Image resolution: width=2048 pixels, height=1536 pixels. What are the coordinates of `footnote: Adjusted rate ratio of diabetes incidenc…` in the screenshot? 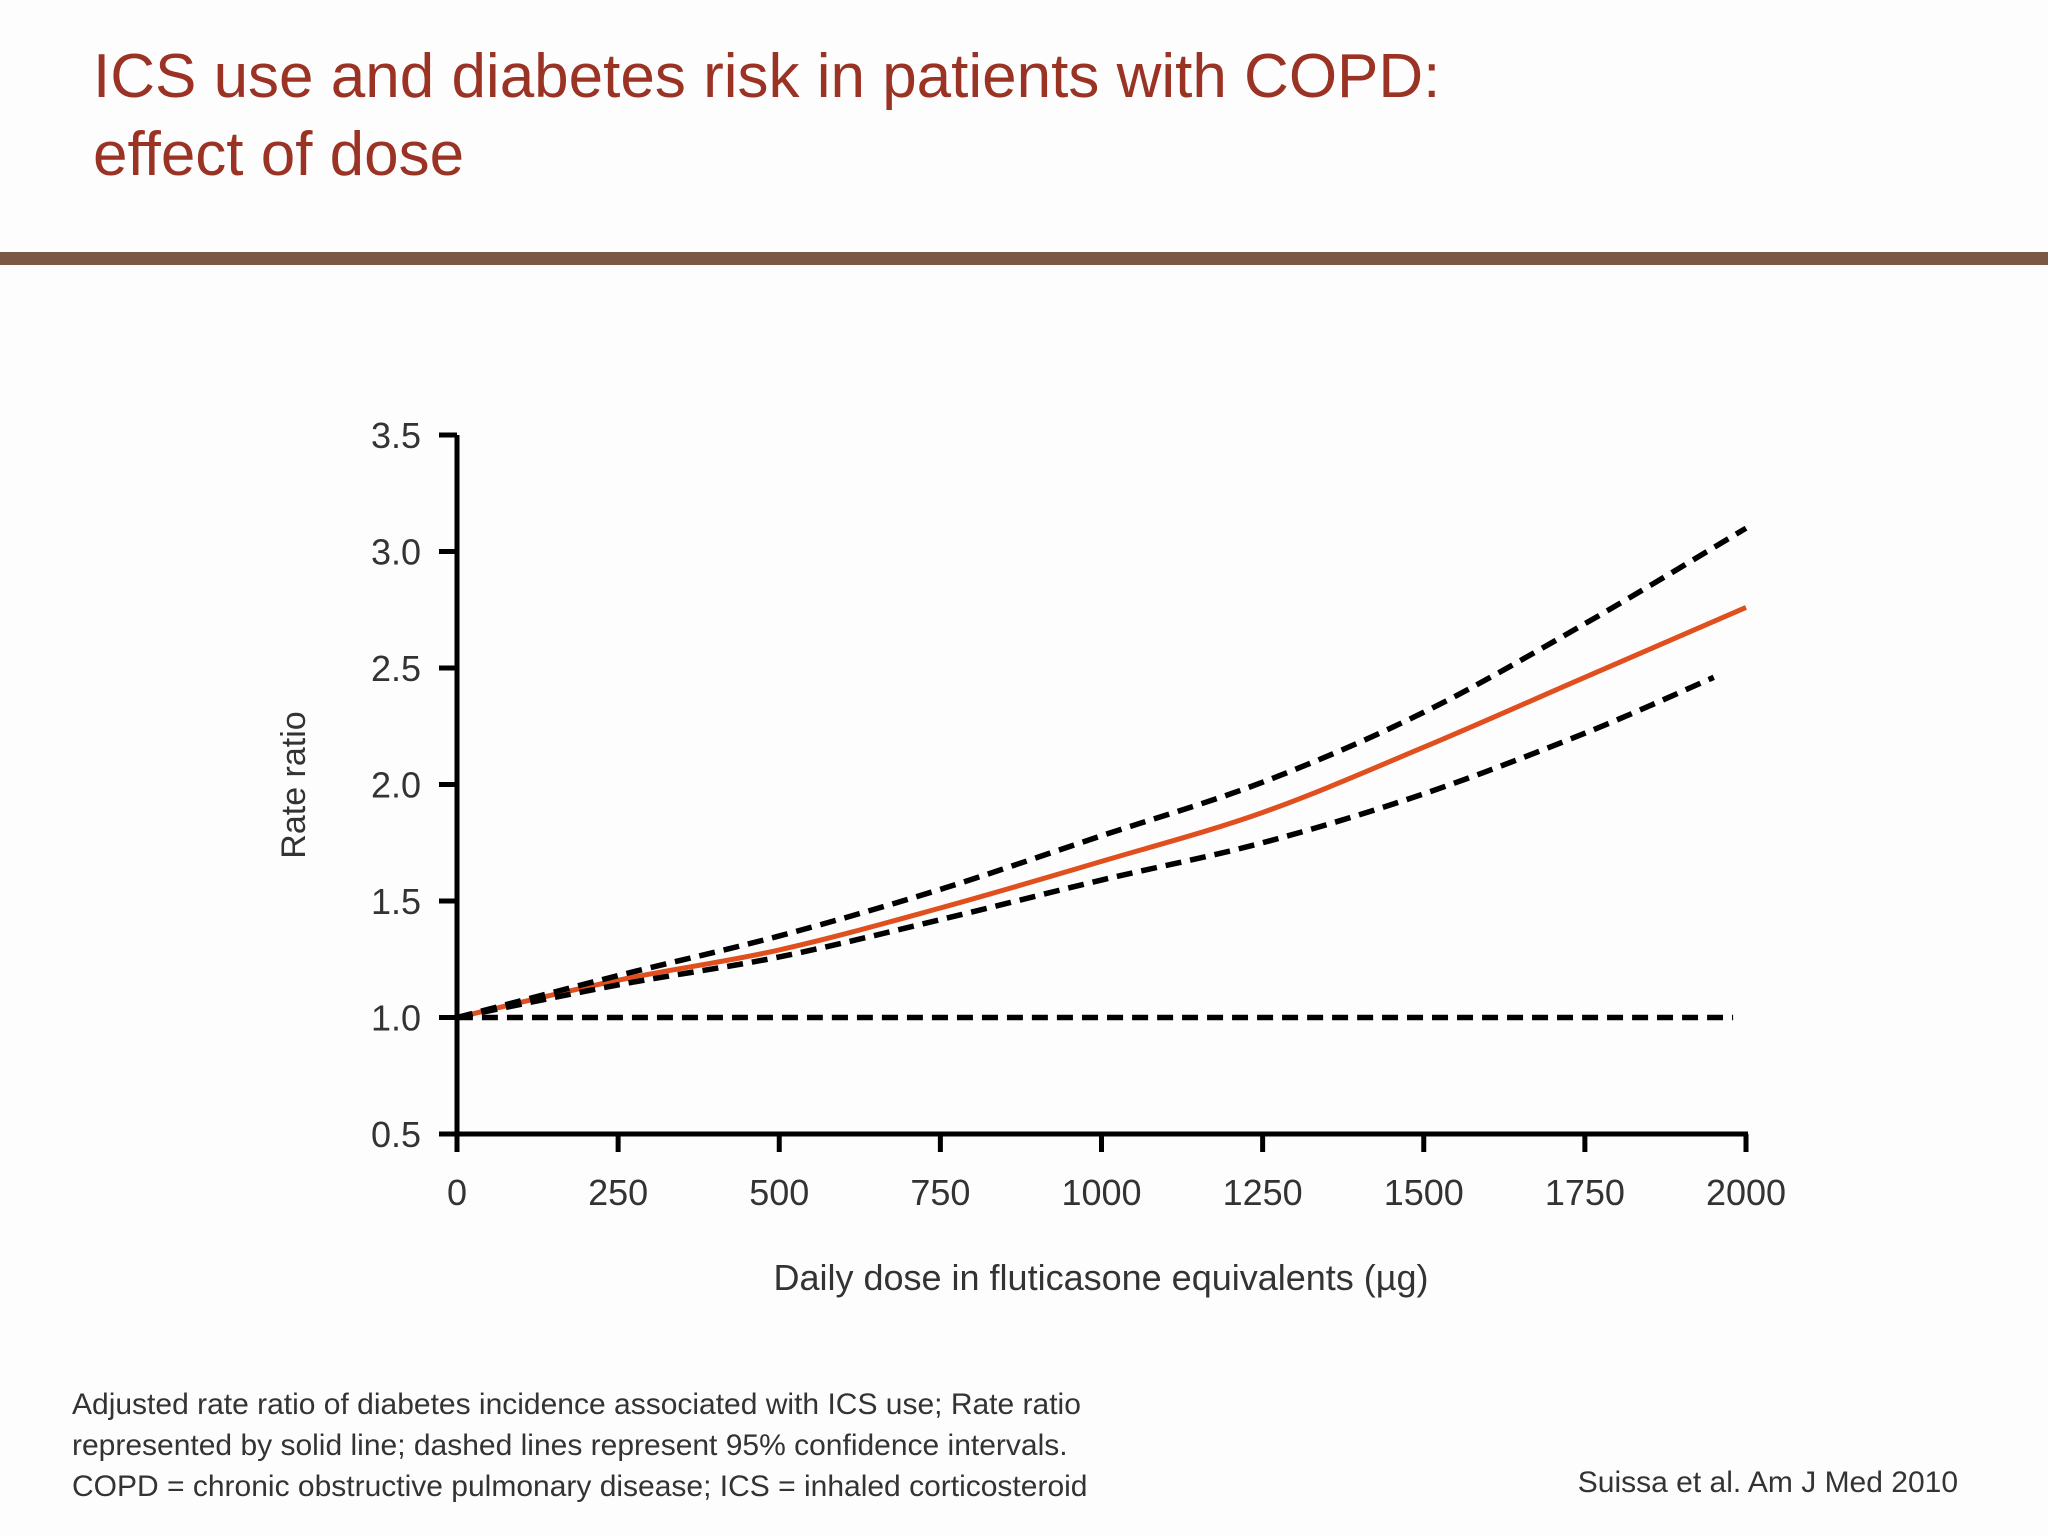 It's located at (579, 1445).